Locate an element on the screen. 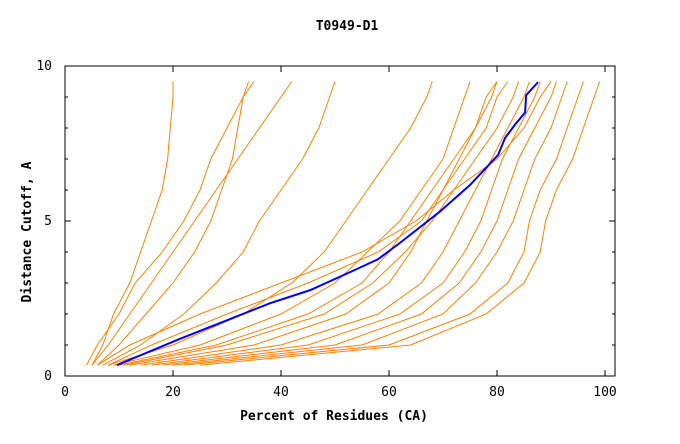  y-axis-label: Distance Cutoff, A is located at coordinates (27, 231).